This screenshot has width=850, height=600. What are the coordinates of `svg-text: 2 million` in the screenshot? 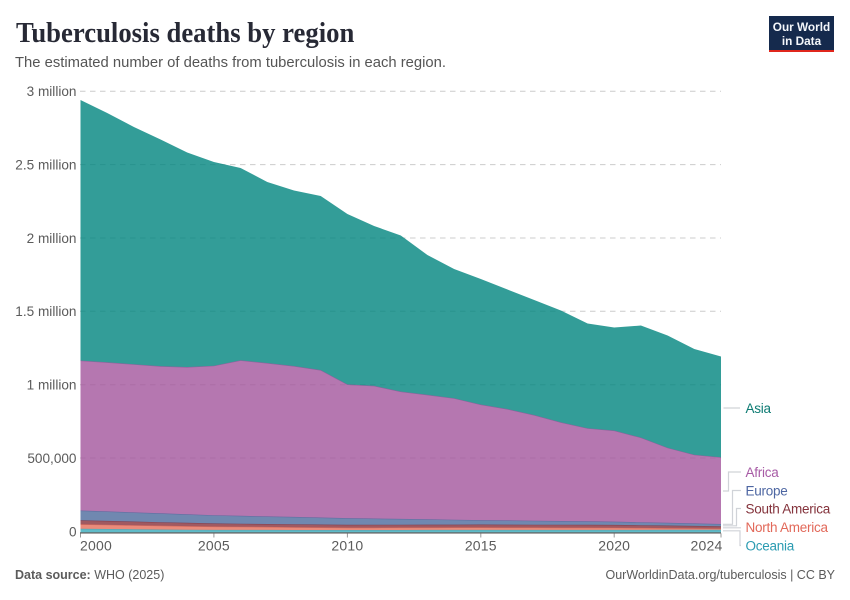 It's located at (52, 238).